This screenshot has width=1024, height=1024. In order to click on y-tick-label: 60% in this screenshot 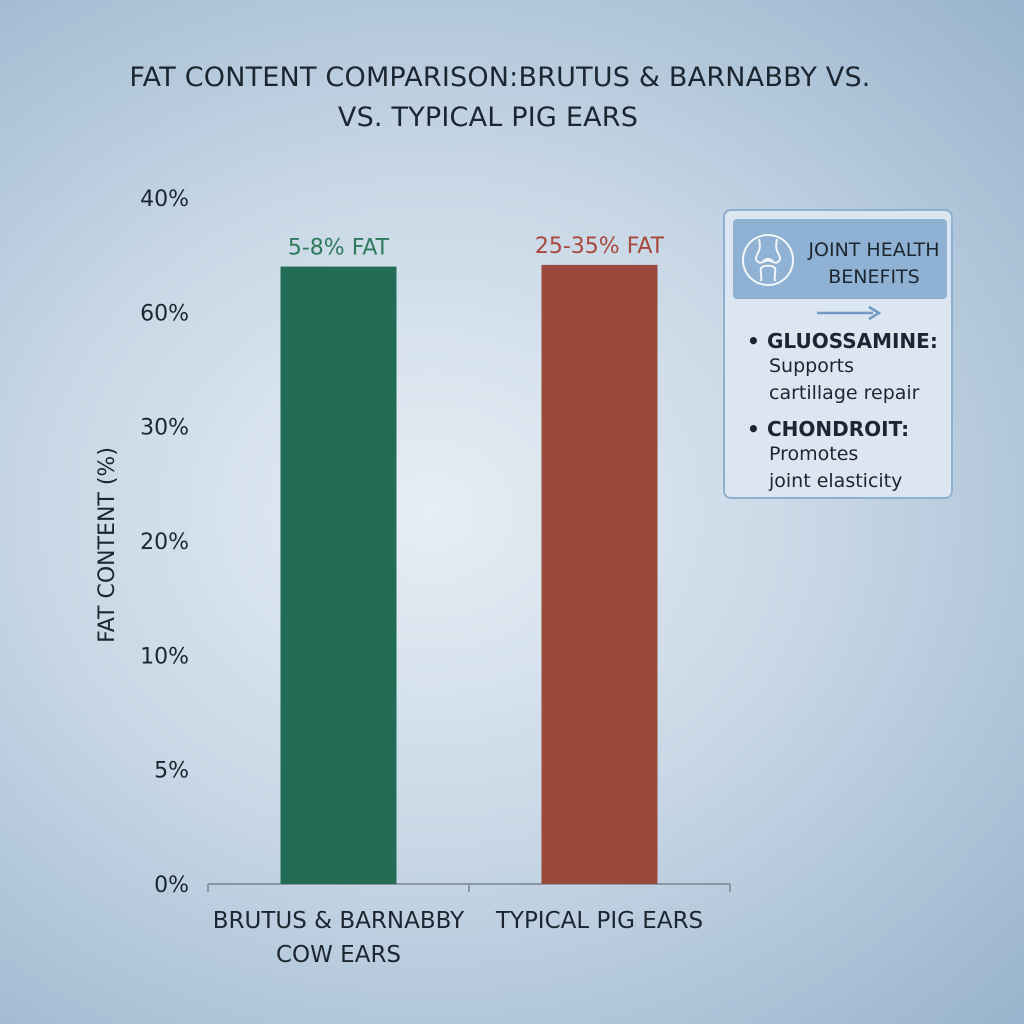, I will do `click(164, 313)`.